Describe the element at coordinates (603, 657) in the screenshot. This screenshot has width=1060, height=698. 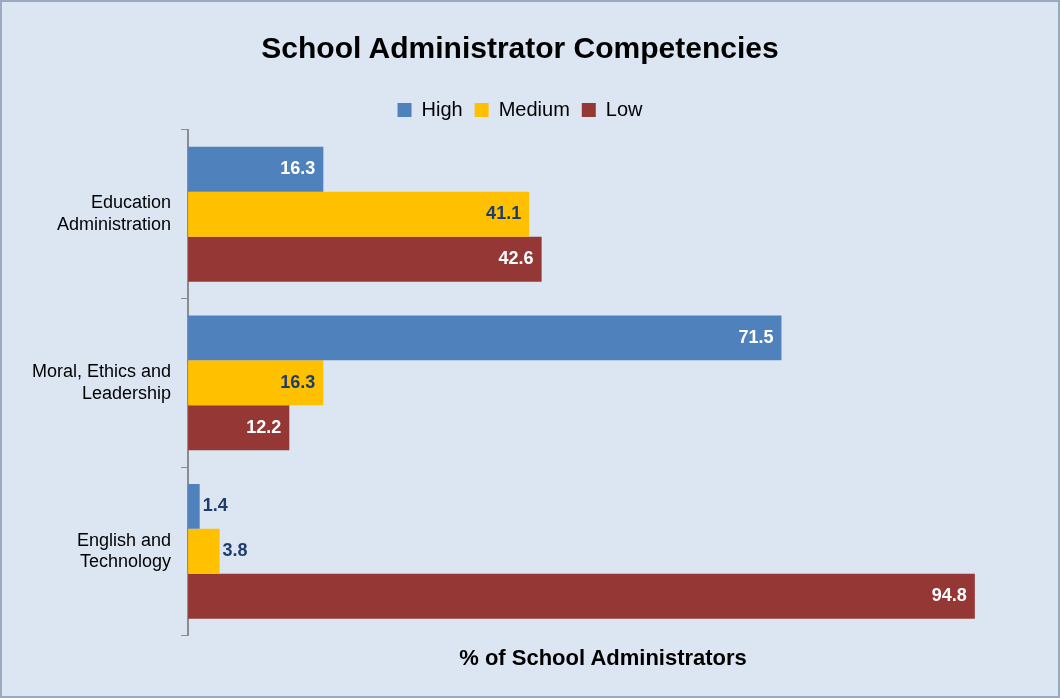
I see `x-axis-title: % of School Administrators` at that location.